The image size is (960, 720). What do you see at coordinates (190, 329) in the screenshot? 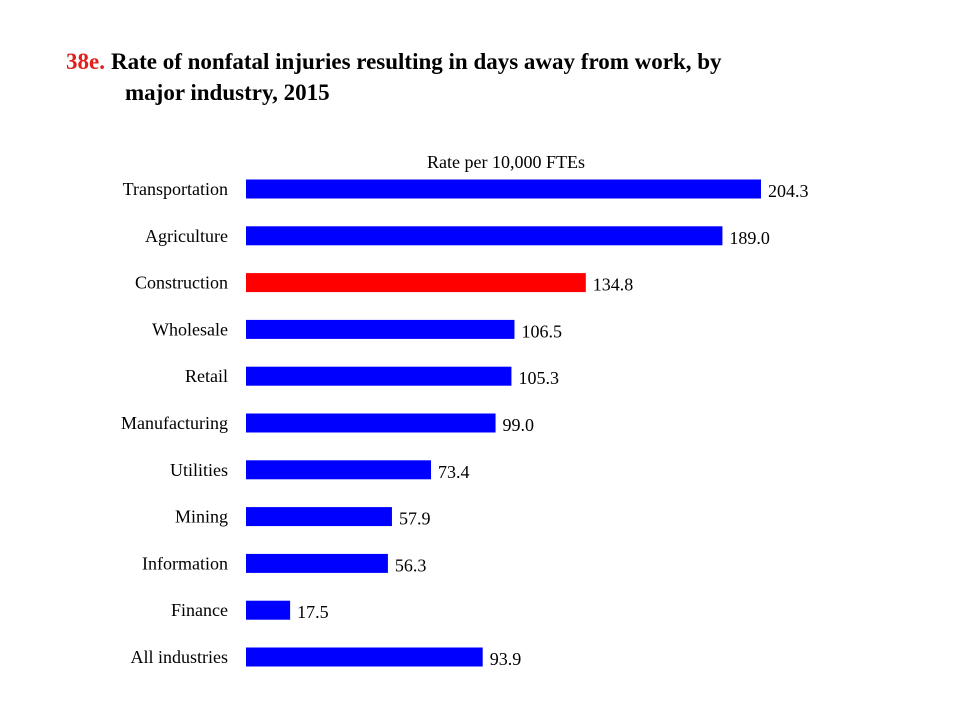
I see `category-label-wholesale: Wholesale` at bounding box center [190, 329].